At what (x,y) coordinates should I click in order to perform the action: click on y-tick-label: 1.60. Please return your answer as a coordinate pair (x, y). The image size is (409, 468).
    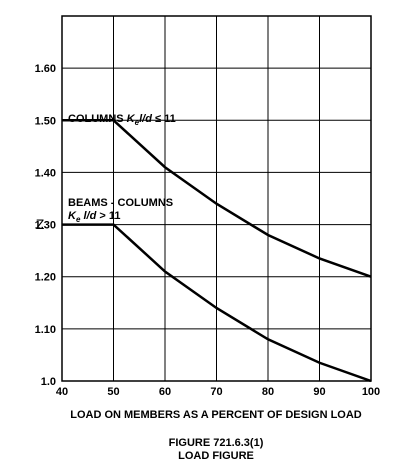
    Looking at the image, I should click on (45, 69).